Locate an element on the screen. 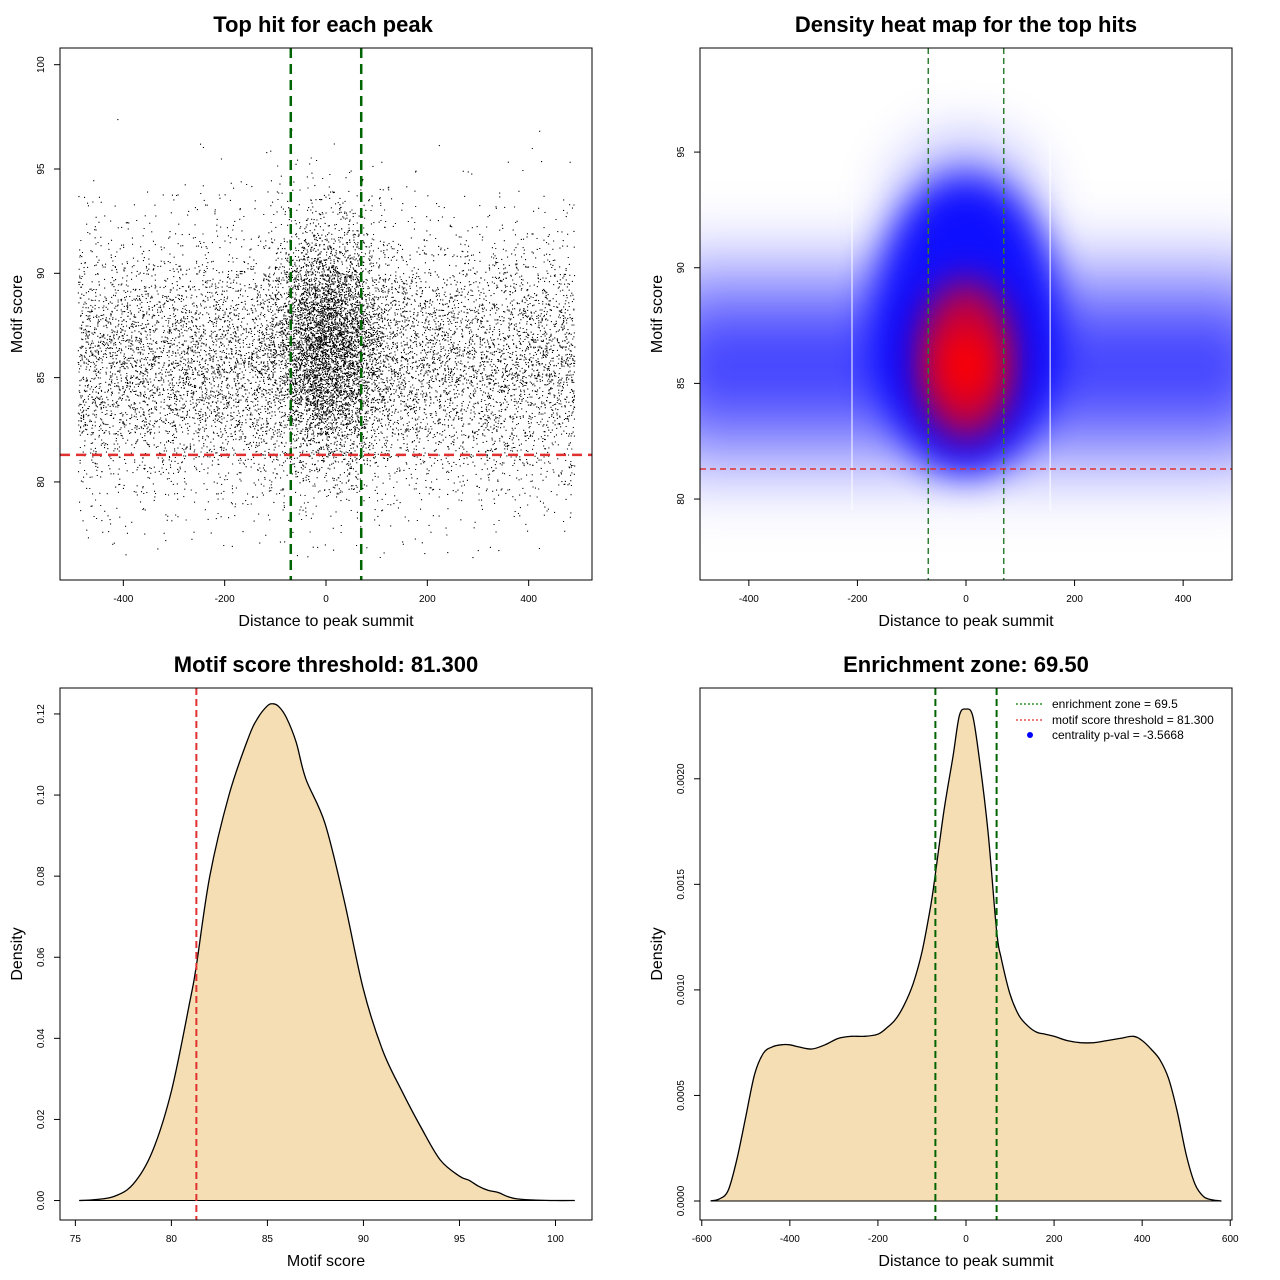 This screenshot has width=1280, height=1280. heatmap-y-label: Motif score is located at coordinates (657, 314).